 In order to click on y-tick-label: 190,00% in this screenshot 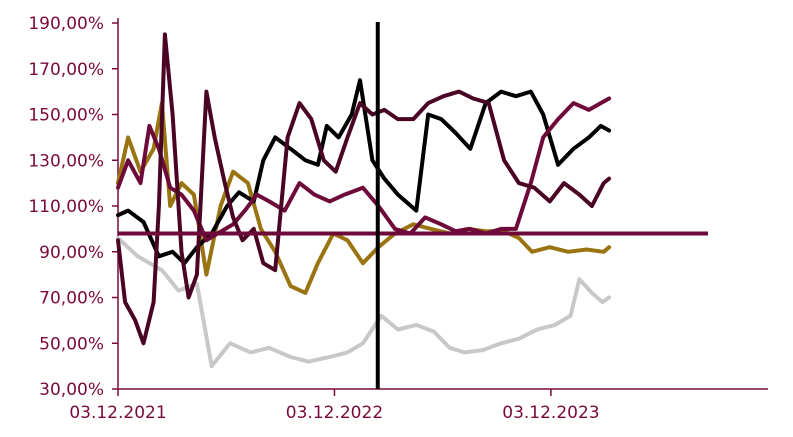, I will do `click(66, 24)`.